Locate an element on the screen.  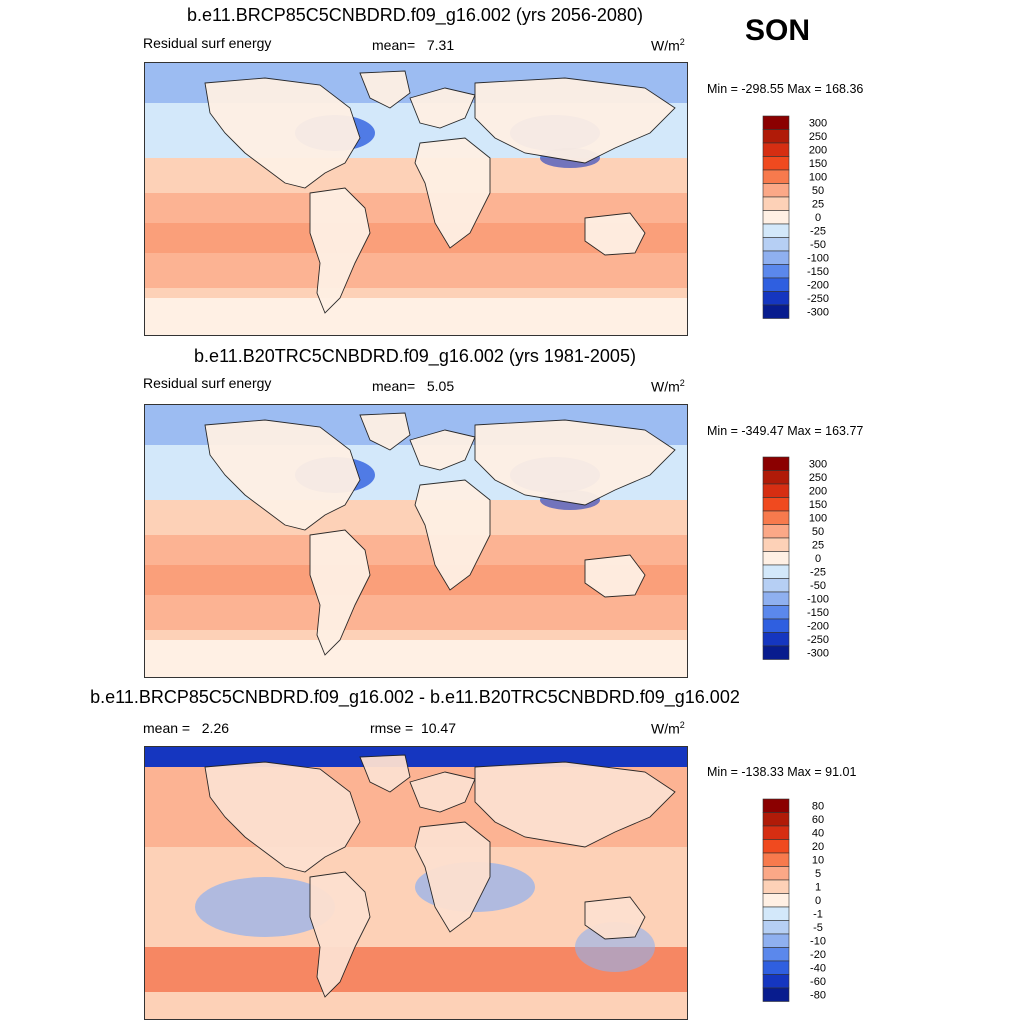
panel3-units-base: W/m is located at coordinates (665, 728).